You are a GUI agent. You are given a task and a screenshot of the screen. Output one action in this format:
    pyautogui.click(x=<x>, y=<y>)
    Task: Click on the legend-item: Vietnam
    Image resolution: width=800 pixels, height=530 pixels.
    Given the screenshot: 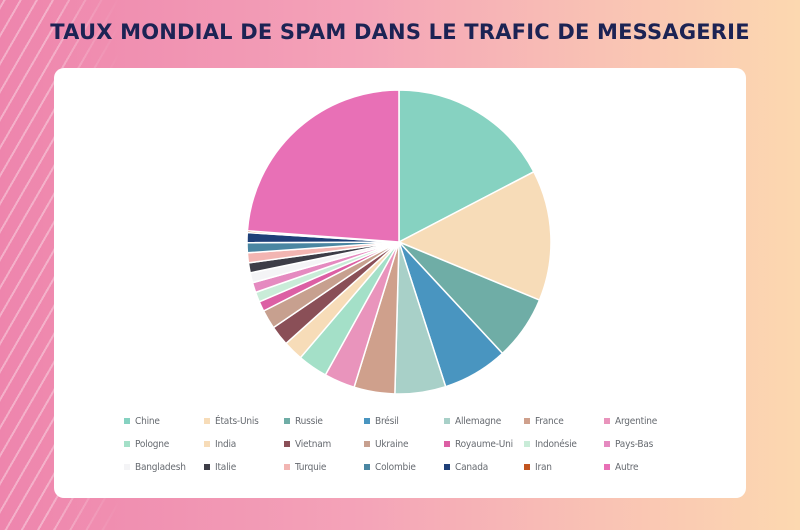 What is the action you would take?
    pyautogui.click(x=324, y=444)
    